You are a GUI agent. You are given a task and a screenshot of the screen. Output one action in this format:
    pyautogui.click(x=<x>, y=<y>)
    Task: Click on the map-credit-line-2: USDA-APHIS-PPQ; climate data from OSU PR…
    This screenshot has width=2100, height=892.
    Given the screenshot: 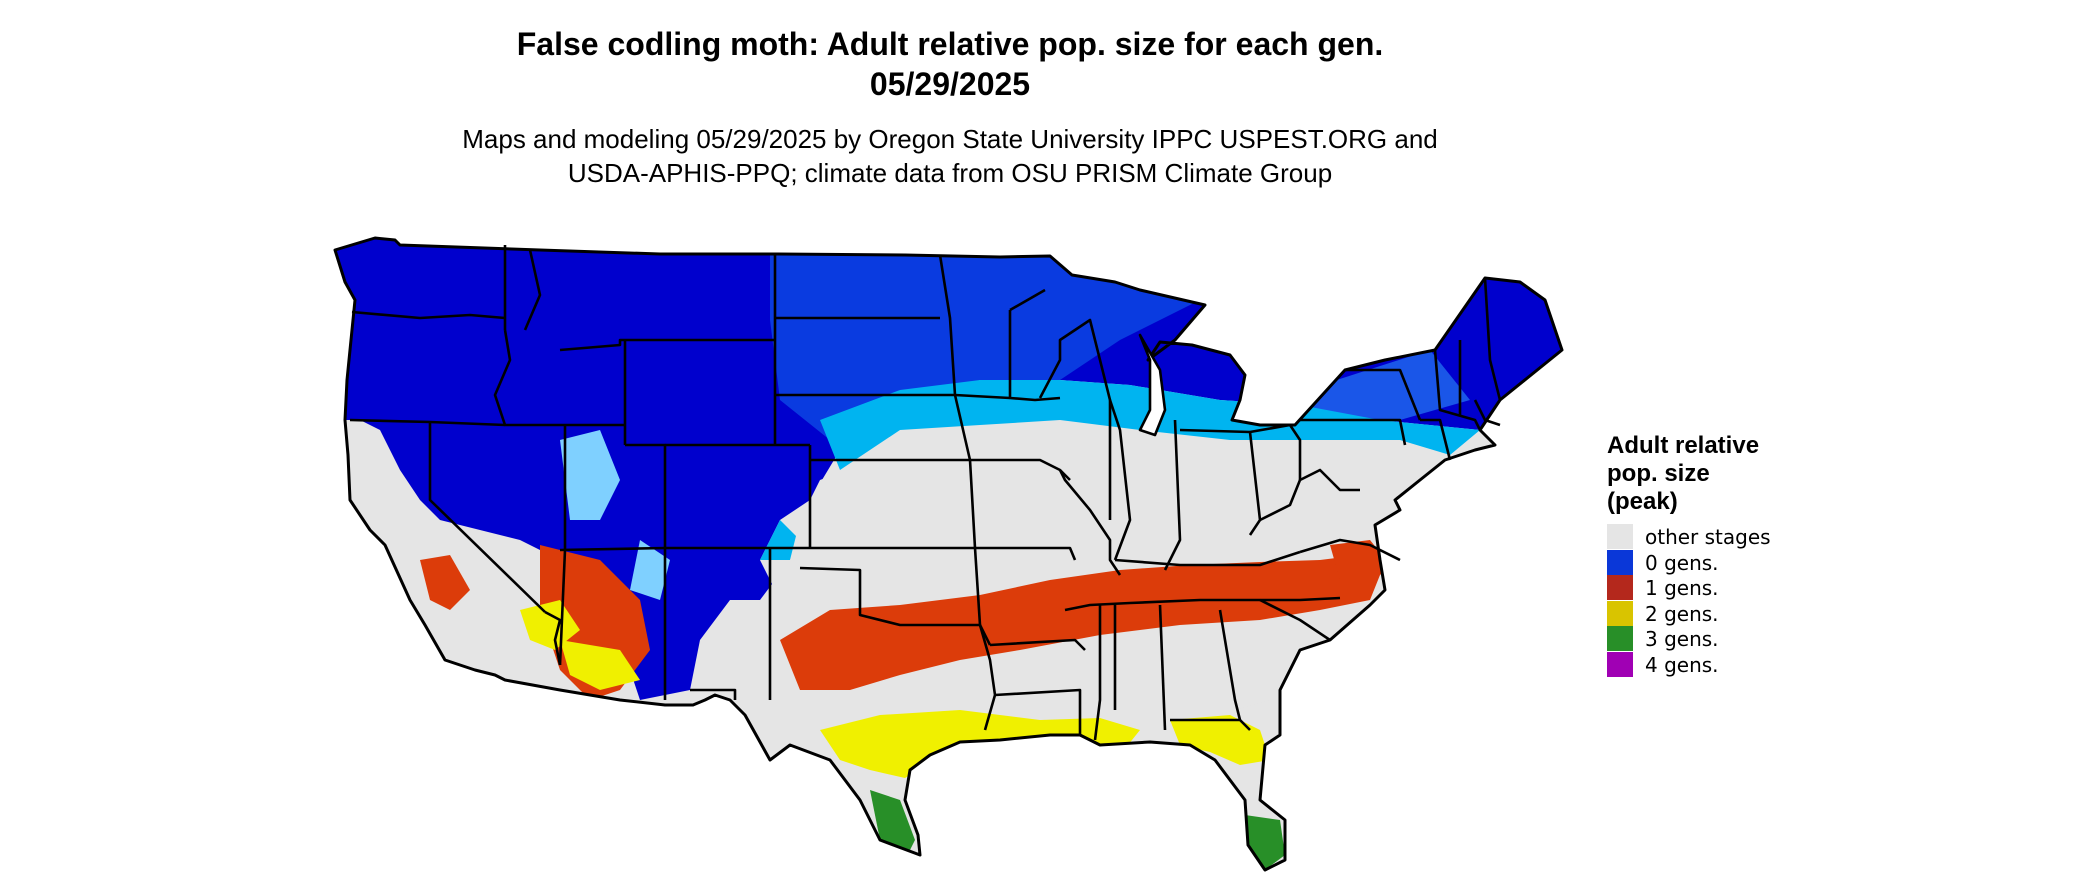 What is the action you would take?
    pyautogui.click(x=950, y=173)
    